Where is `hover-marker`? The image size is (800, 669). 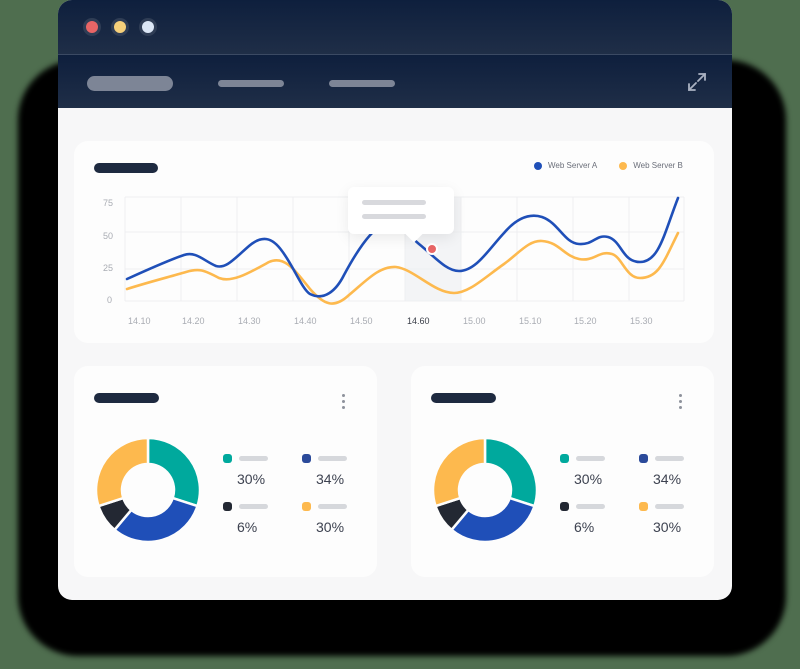 hover-marker is located at coordinates (432, 249).